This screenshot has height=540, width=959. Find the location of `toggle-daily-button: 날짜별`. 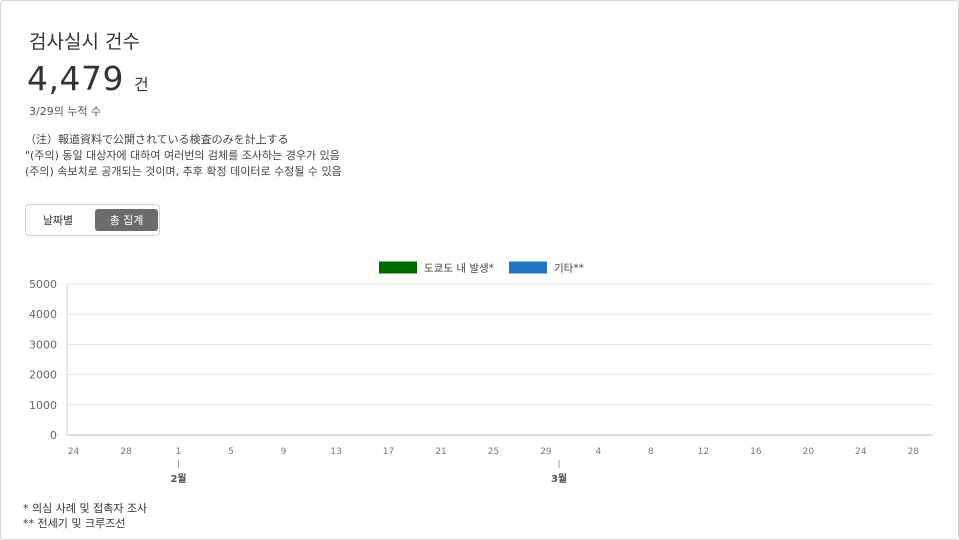

toggle-daily-button: 날짜별 is located at coordinates (58, 220).